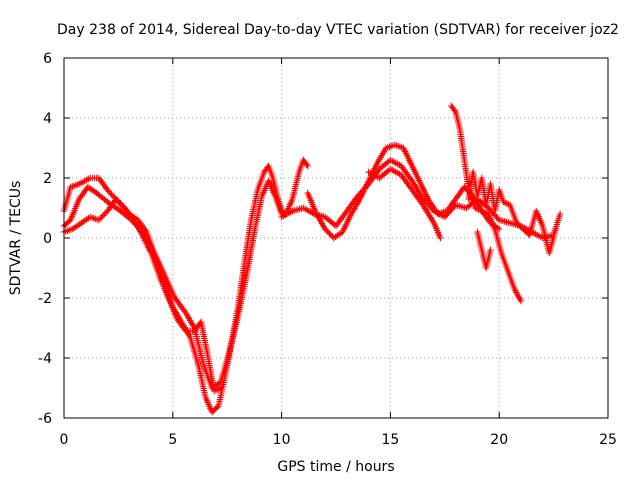 The image size is (640, 480). I want to click on y-tick-label: -6, so click(45, 419).